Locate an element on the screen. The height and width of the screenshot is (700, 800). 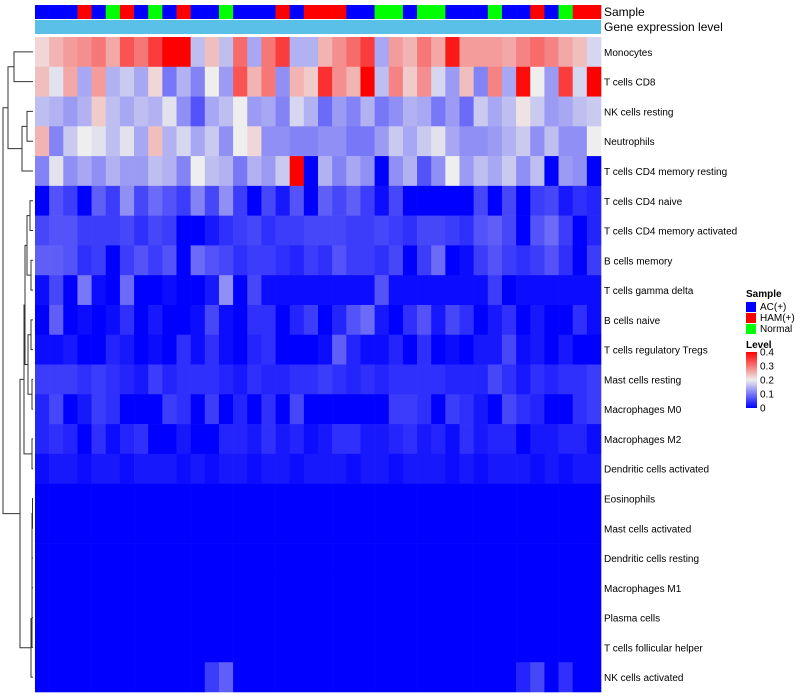
row-label: Eosinophils is located at coordinates (629, 499).